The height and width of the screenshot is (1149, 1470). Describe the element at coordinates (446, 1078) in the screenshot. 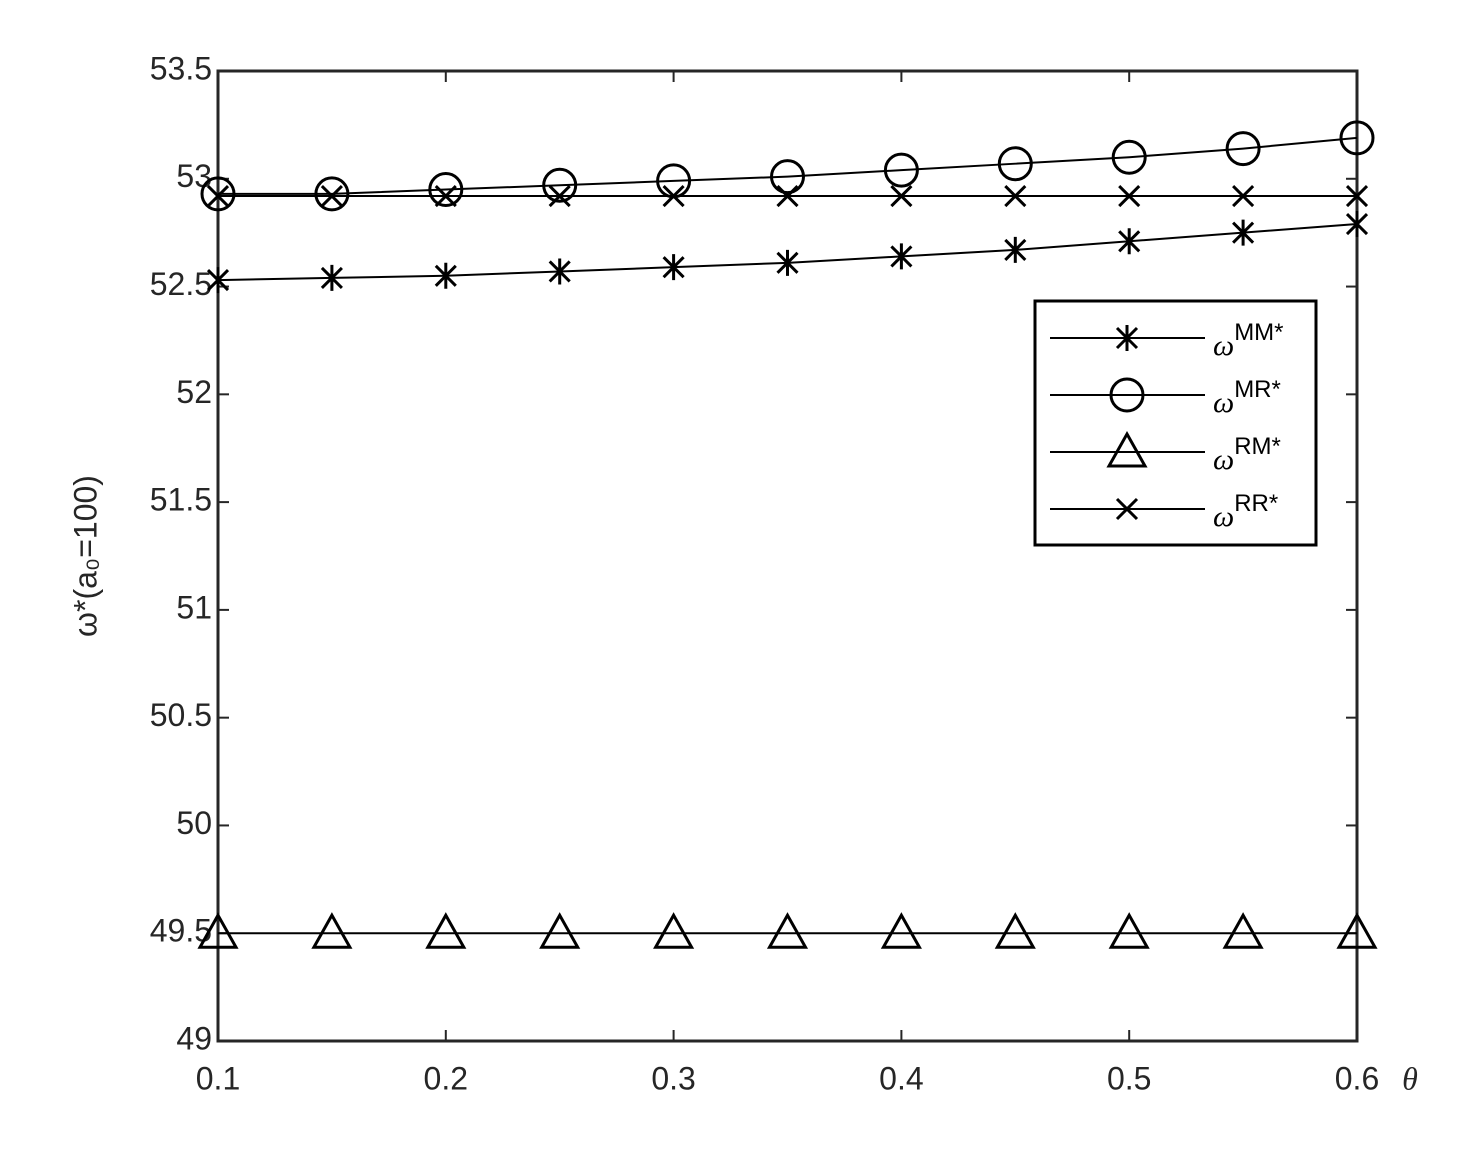

I see `x-tick-label: 0.2` at that location.